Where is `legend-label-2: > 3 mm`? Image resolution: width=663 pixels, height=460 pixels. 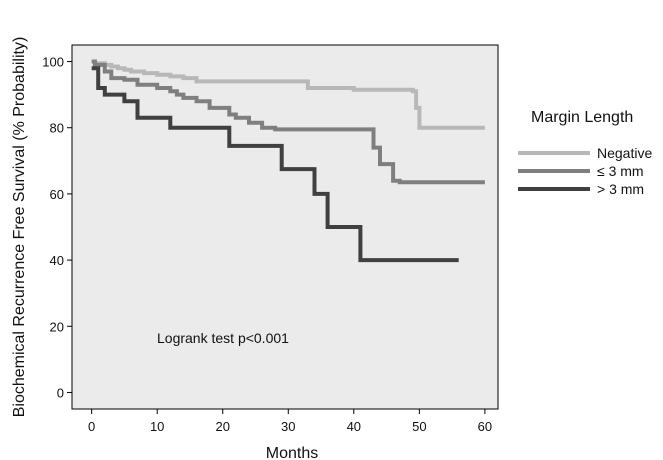 legend-label-2: > 3 mm is located at coordinates (620, 189).